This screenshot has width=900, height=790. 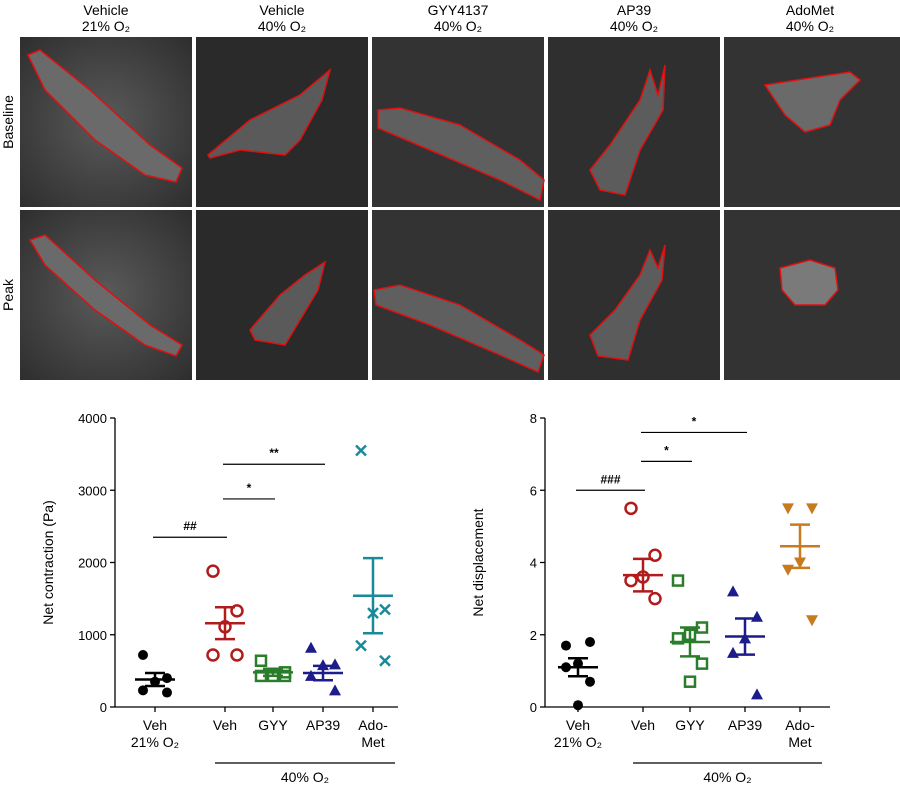 What do you see at coordinates (48, 562) in the screenshot?
I see `y-axis-label: Net contraction (Pa)` at bounding box center [48, 562].